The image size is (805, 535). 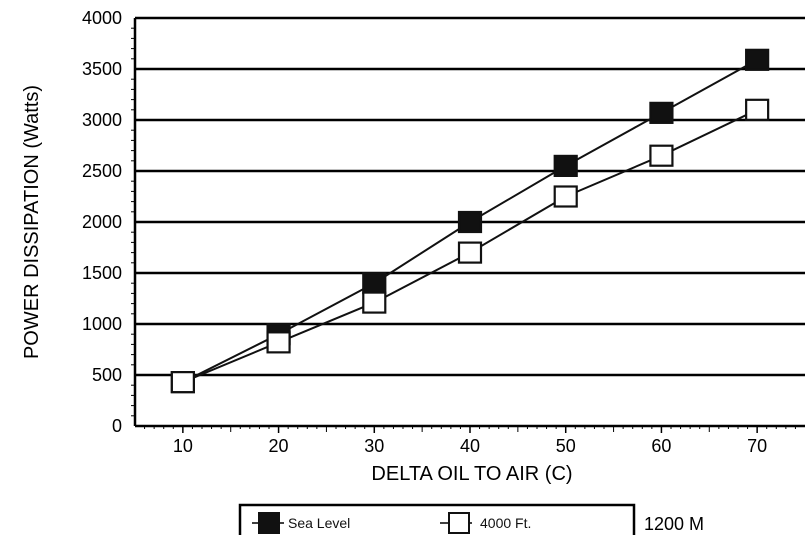 I want to click on y-tick-label-0: 0, so click(x=117, y=426).